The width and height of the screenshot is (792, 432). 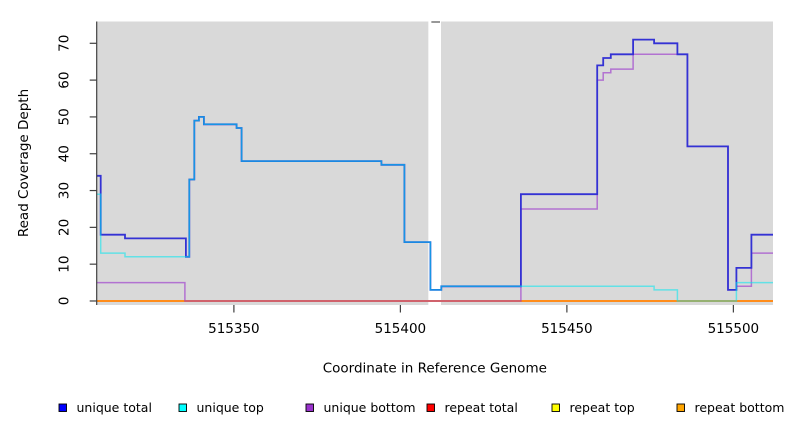 I want to click on legend-item-unique-bottom: unique bottom, so click(x=360, y=407).